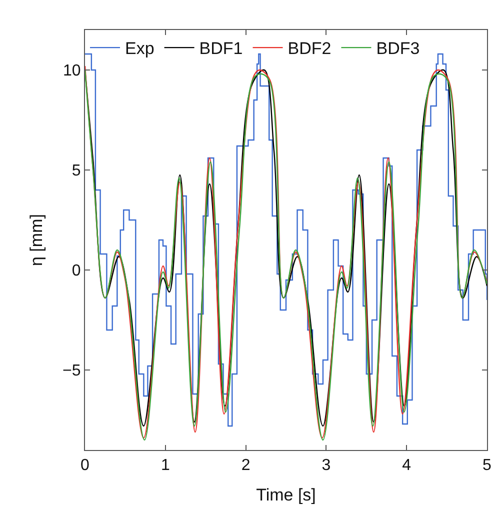 This screenshot has width=502, height=520. What do you see at coordinates (407, 465) in the screenshot?
I see `x-tick-label: 4` at bounding box center [407, 465].